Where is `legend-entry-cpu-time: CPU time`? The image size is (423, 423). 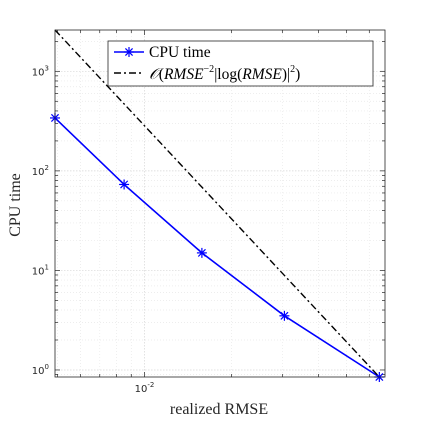
legend-entry-cpu-time: CPU time is located at coordinates (162, 52).